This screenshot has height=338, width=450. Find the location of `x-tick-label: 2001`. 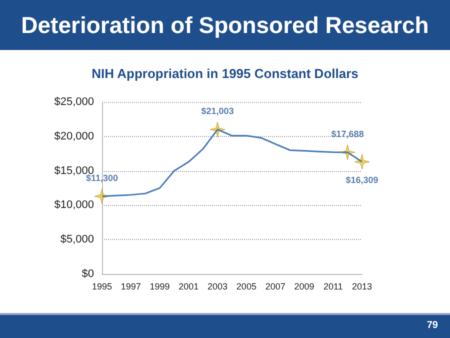

x-tick-label: 2001 is located at coordinates (188, 287).